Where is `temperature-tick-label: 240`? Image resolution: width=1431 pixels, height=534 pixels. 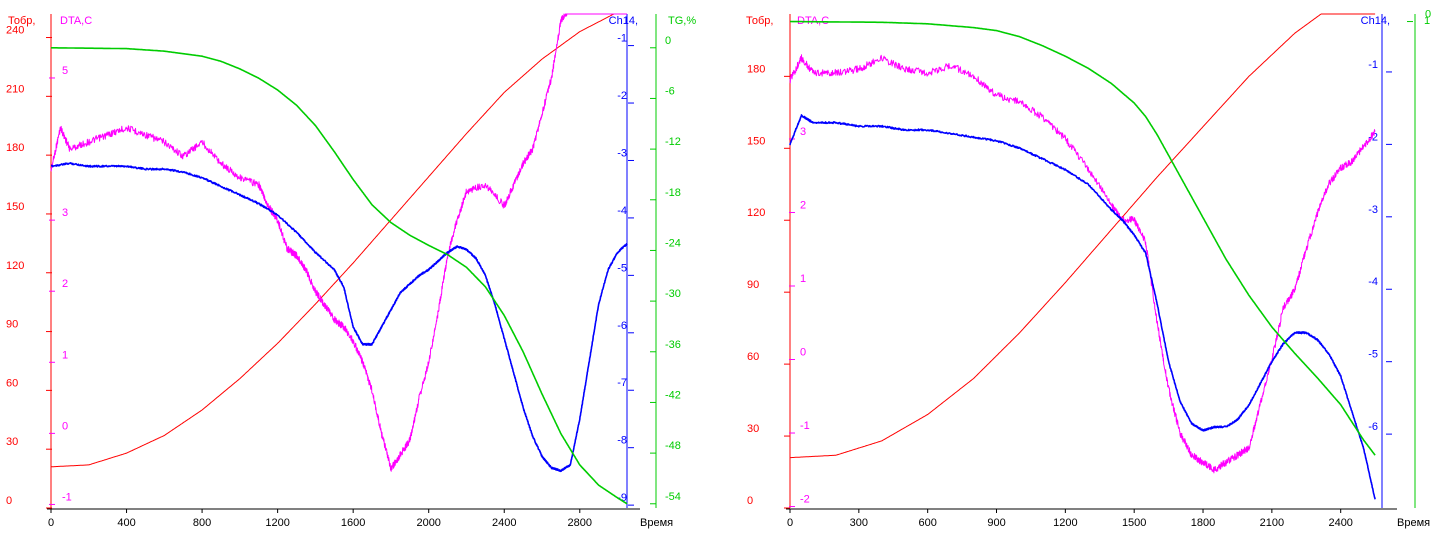
temperature-tick-label: 240 is located at coordinates (15, 31).